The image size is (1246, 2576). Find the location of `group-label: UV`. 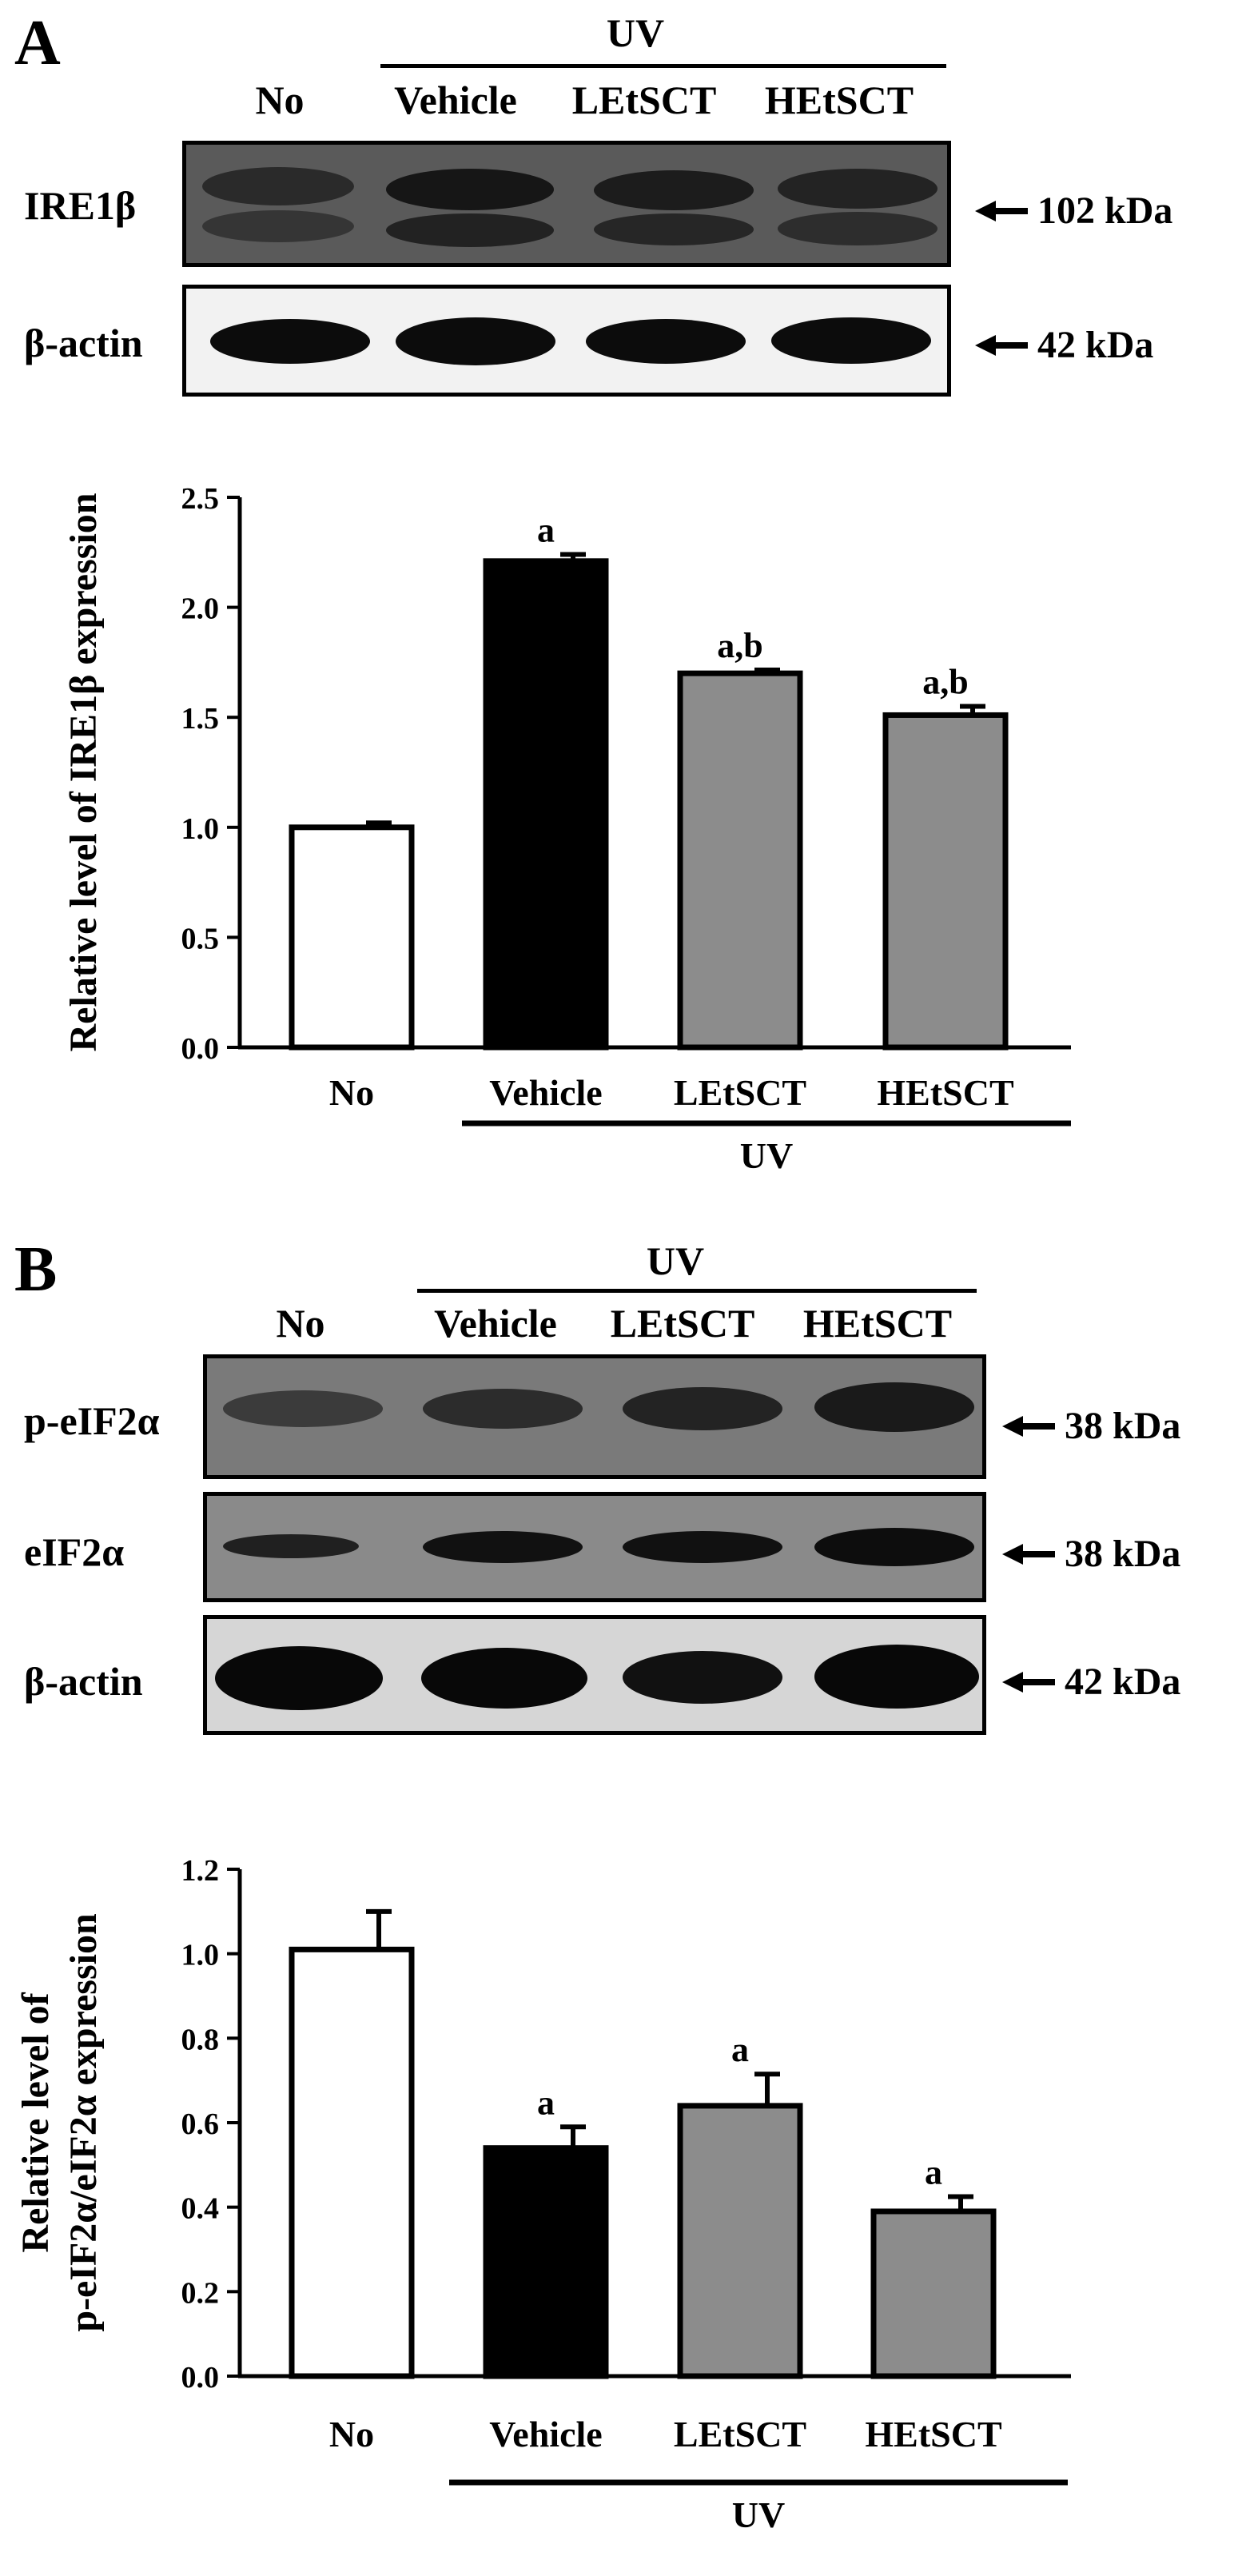

group-label: UV is located at coordinates (766, 1155).